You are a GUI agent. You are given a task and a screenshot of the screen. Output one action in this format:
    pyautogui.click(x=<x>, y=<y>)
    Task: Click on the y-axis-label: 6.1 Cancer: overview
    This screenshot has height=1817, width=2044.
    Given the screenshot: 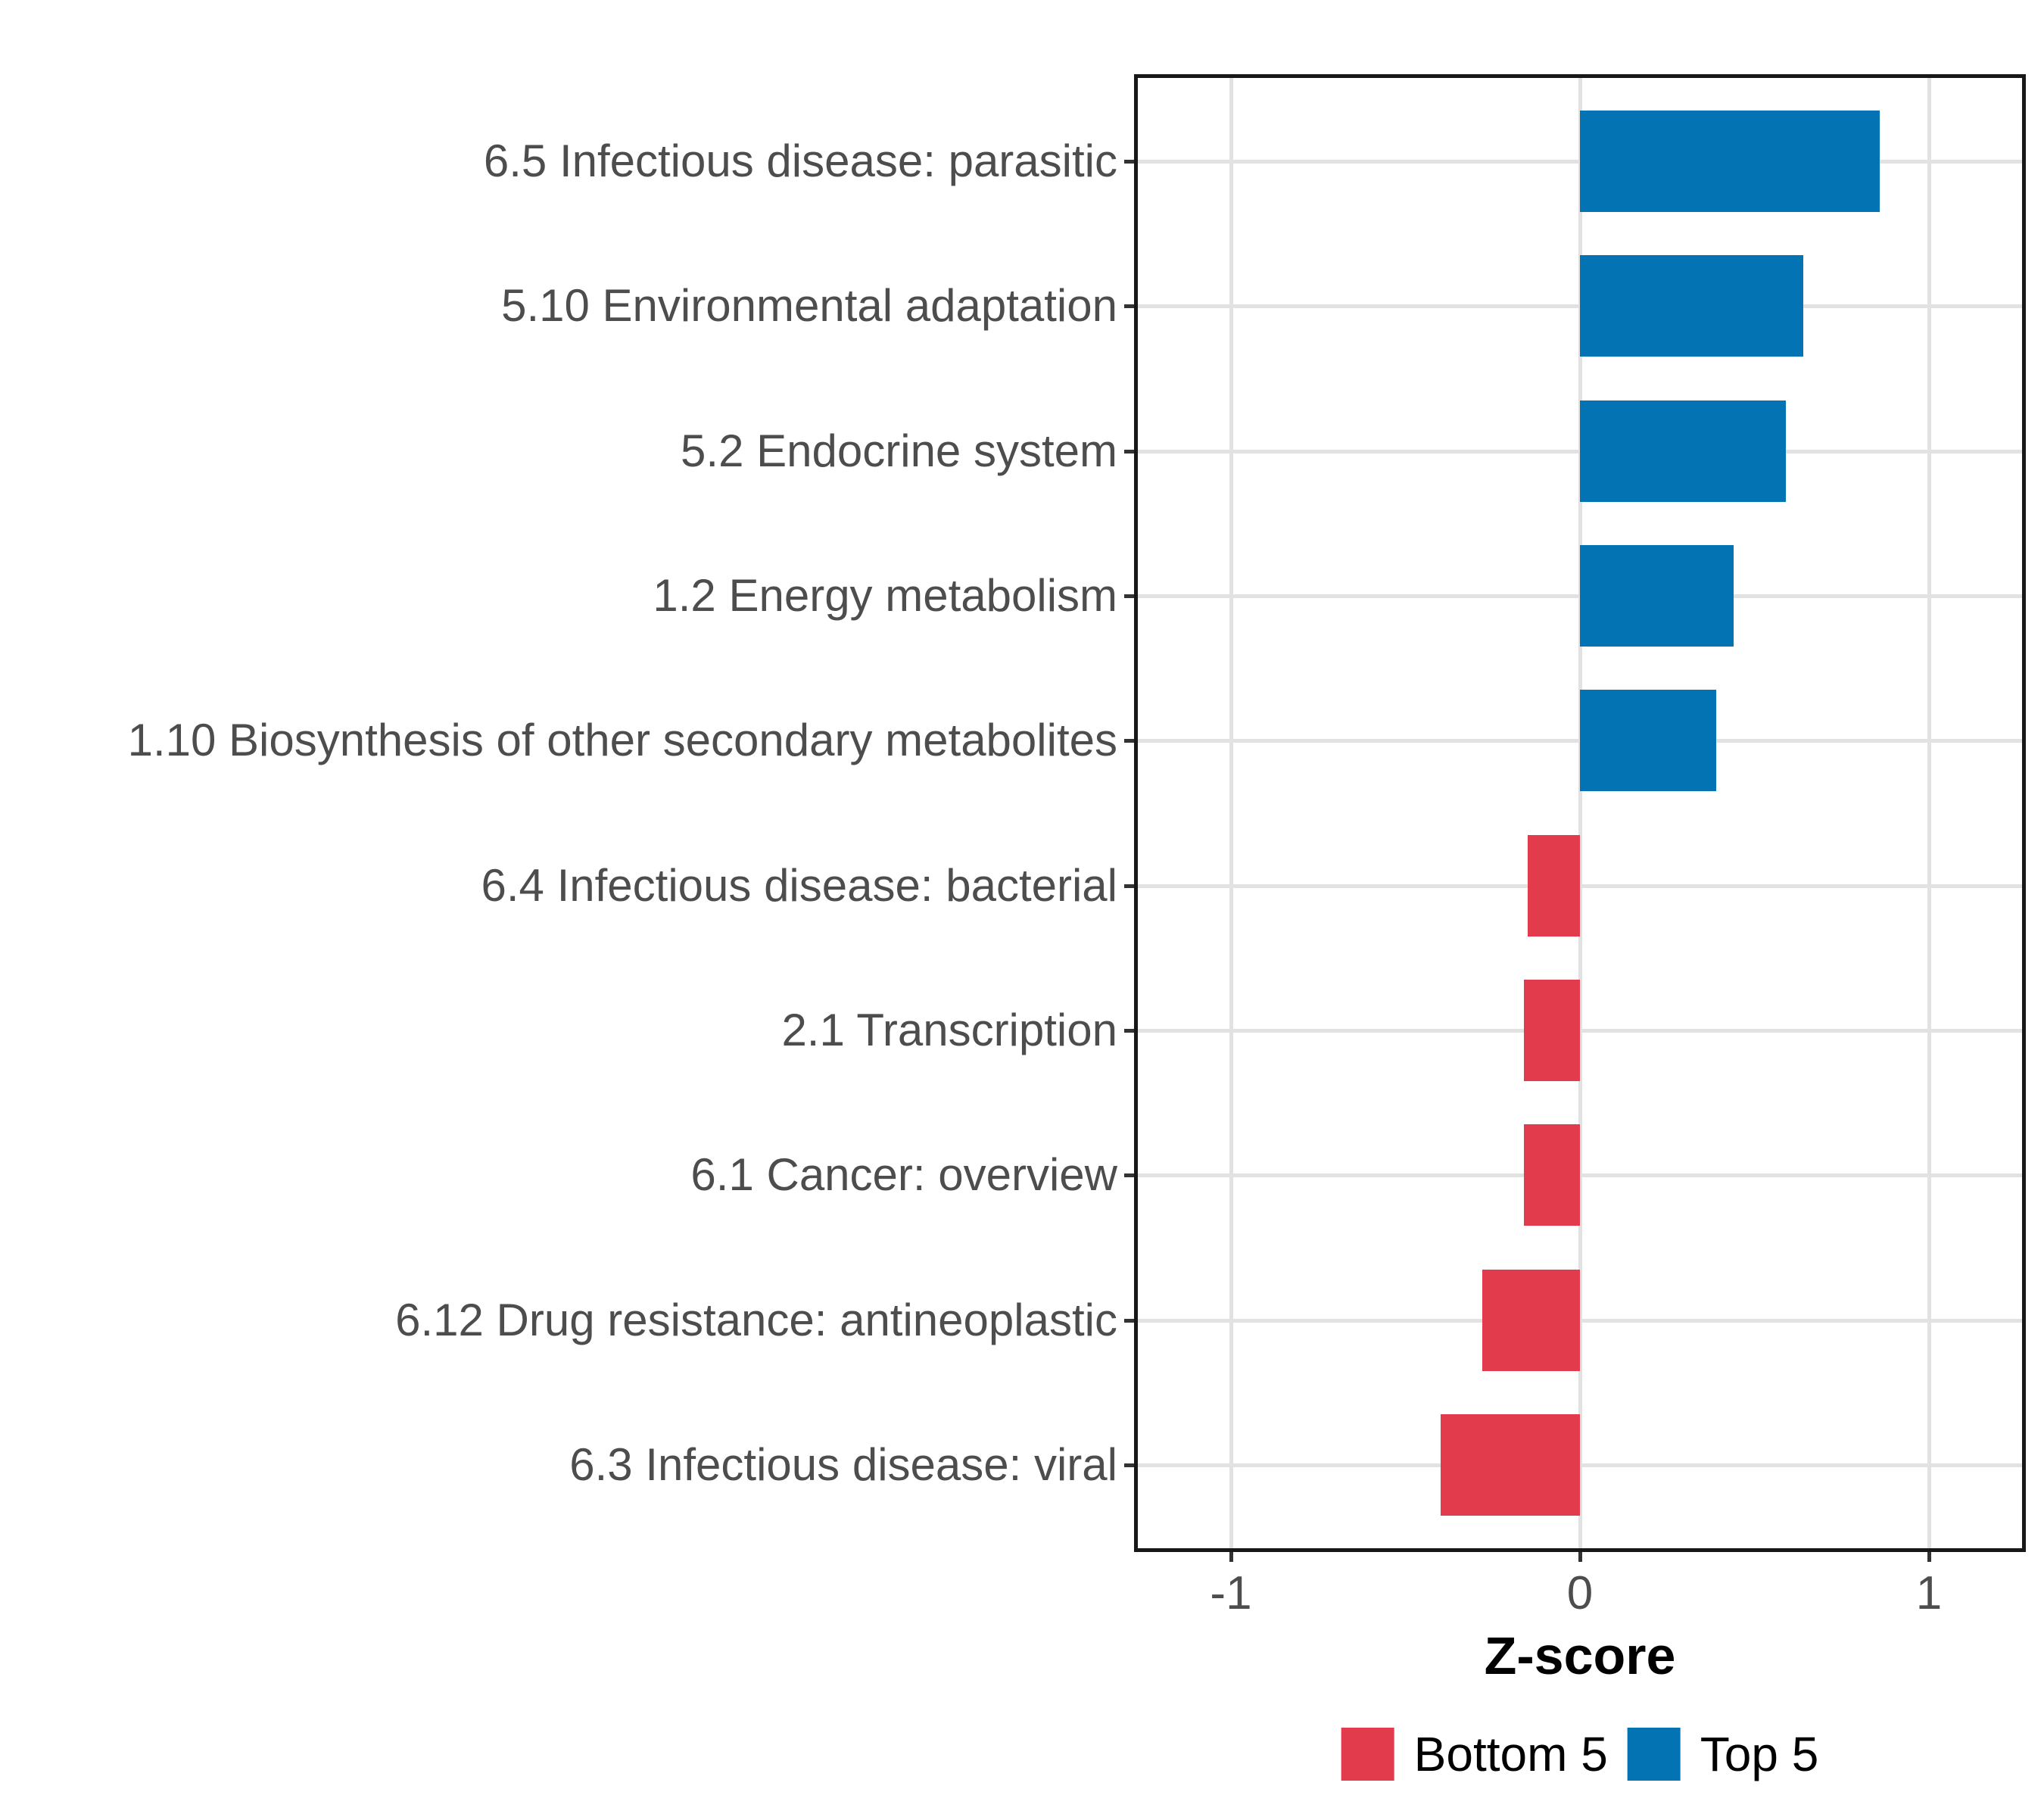 What is the action you would take?
    pyautogui.click(x=903, y=1175)
    